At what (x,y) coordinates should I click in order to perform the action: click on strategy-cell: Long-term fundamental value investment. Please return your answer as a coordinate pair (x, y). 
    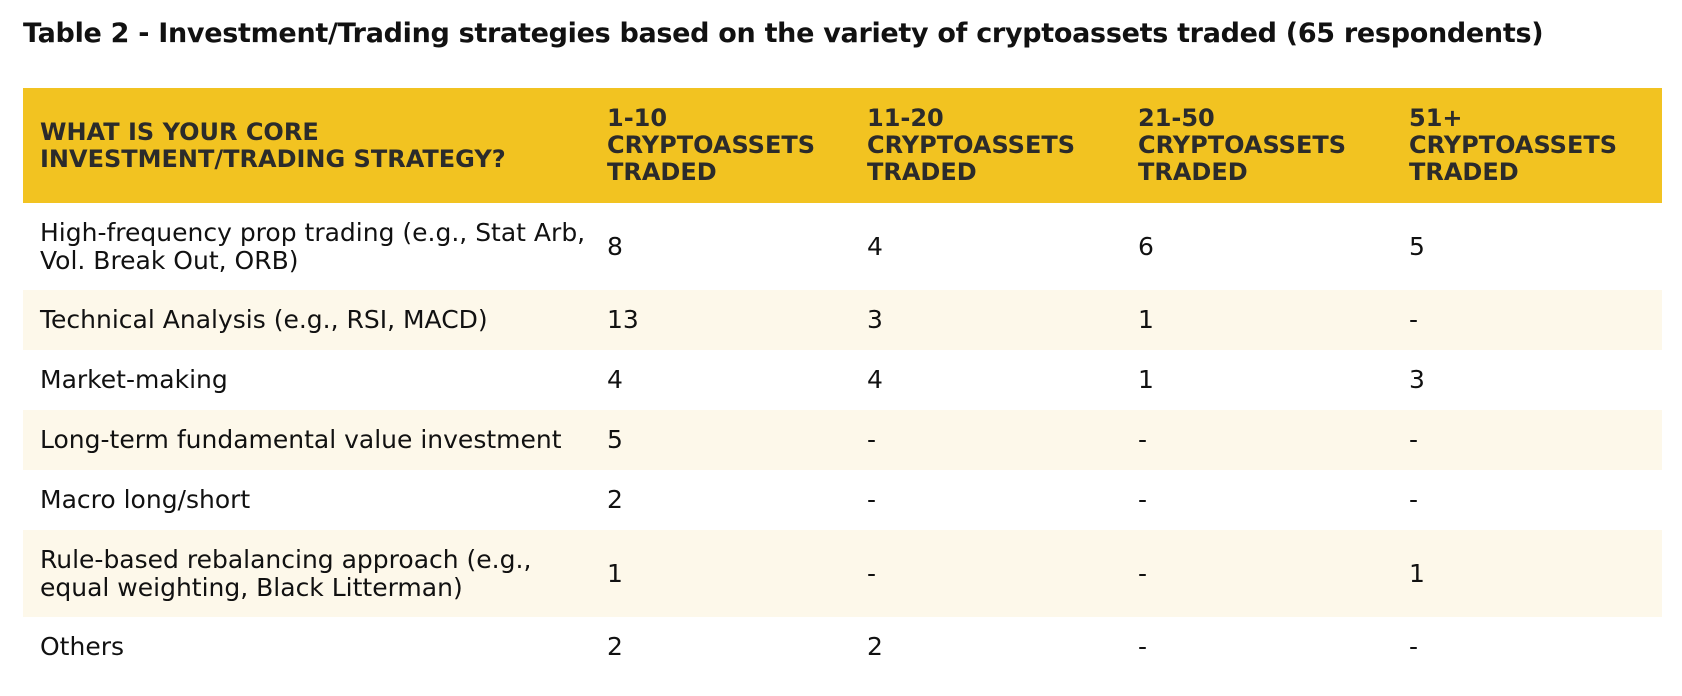
    Looking at the image, I should click on (301, 439).